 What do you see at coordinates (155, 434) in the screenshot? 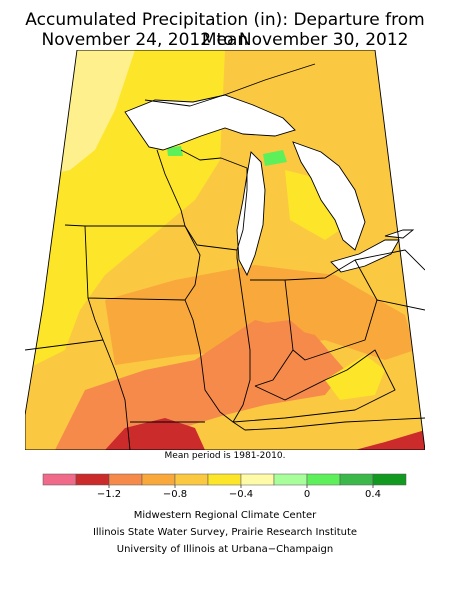
I see `zone-red-south` at bounding box center [155, 434].